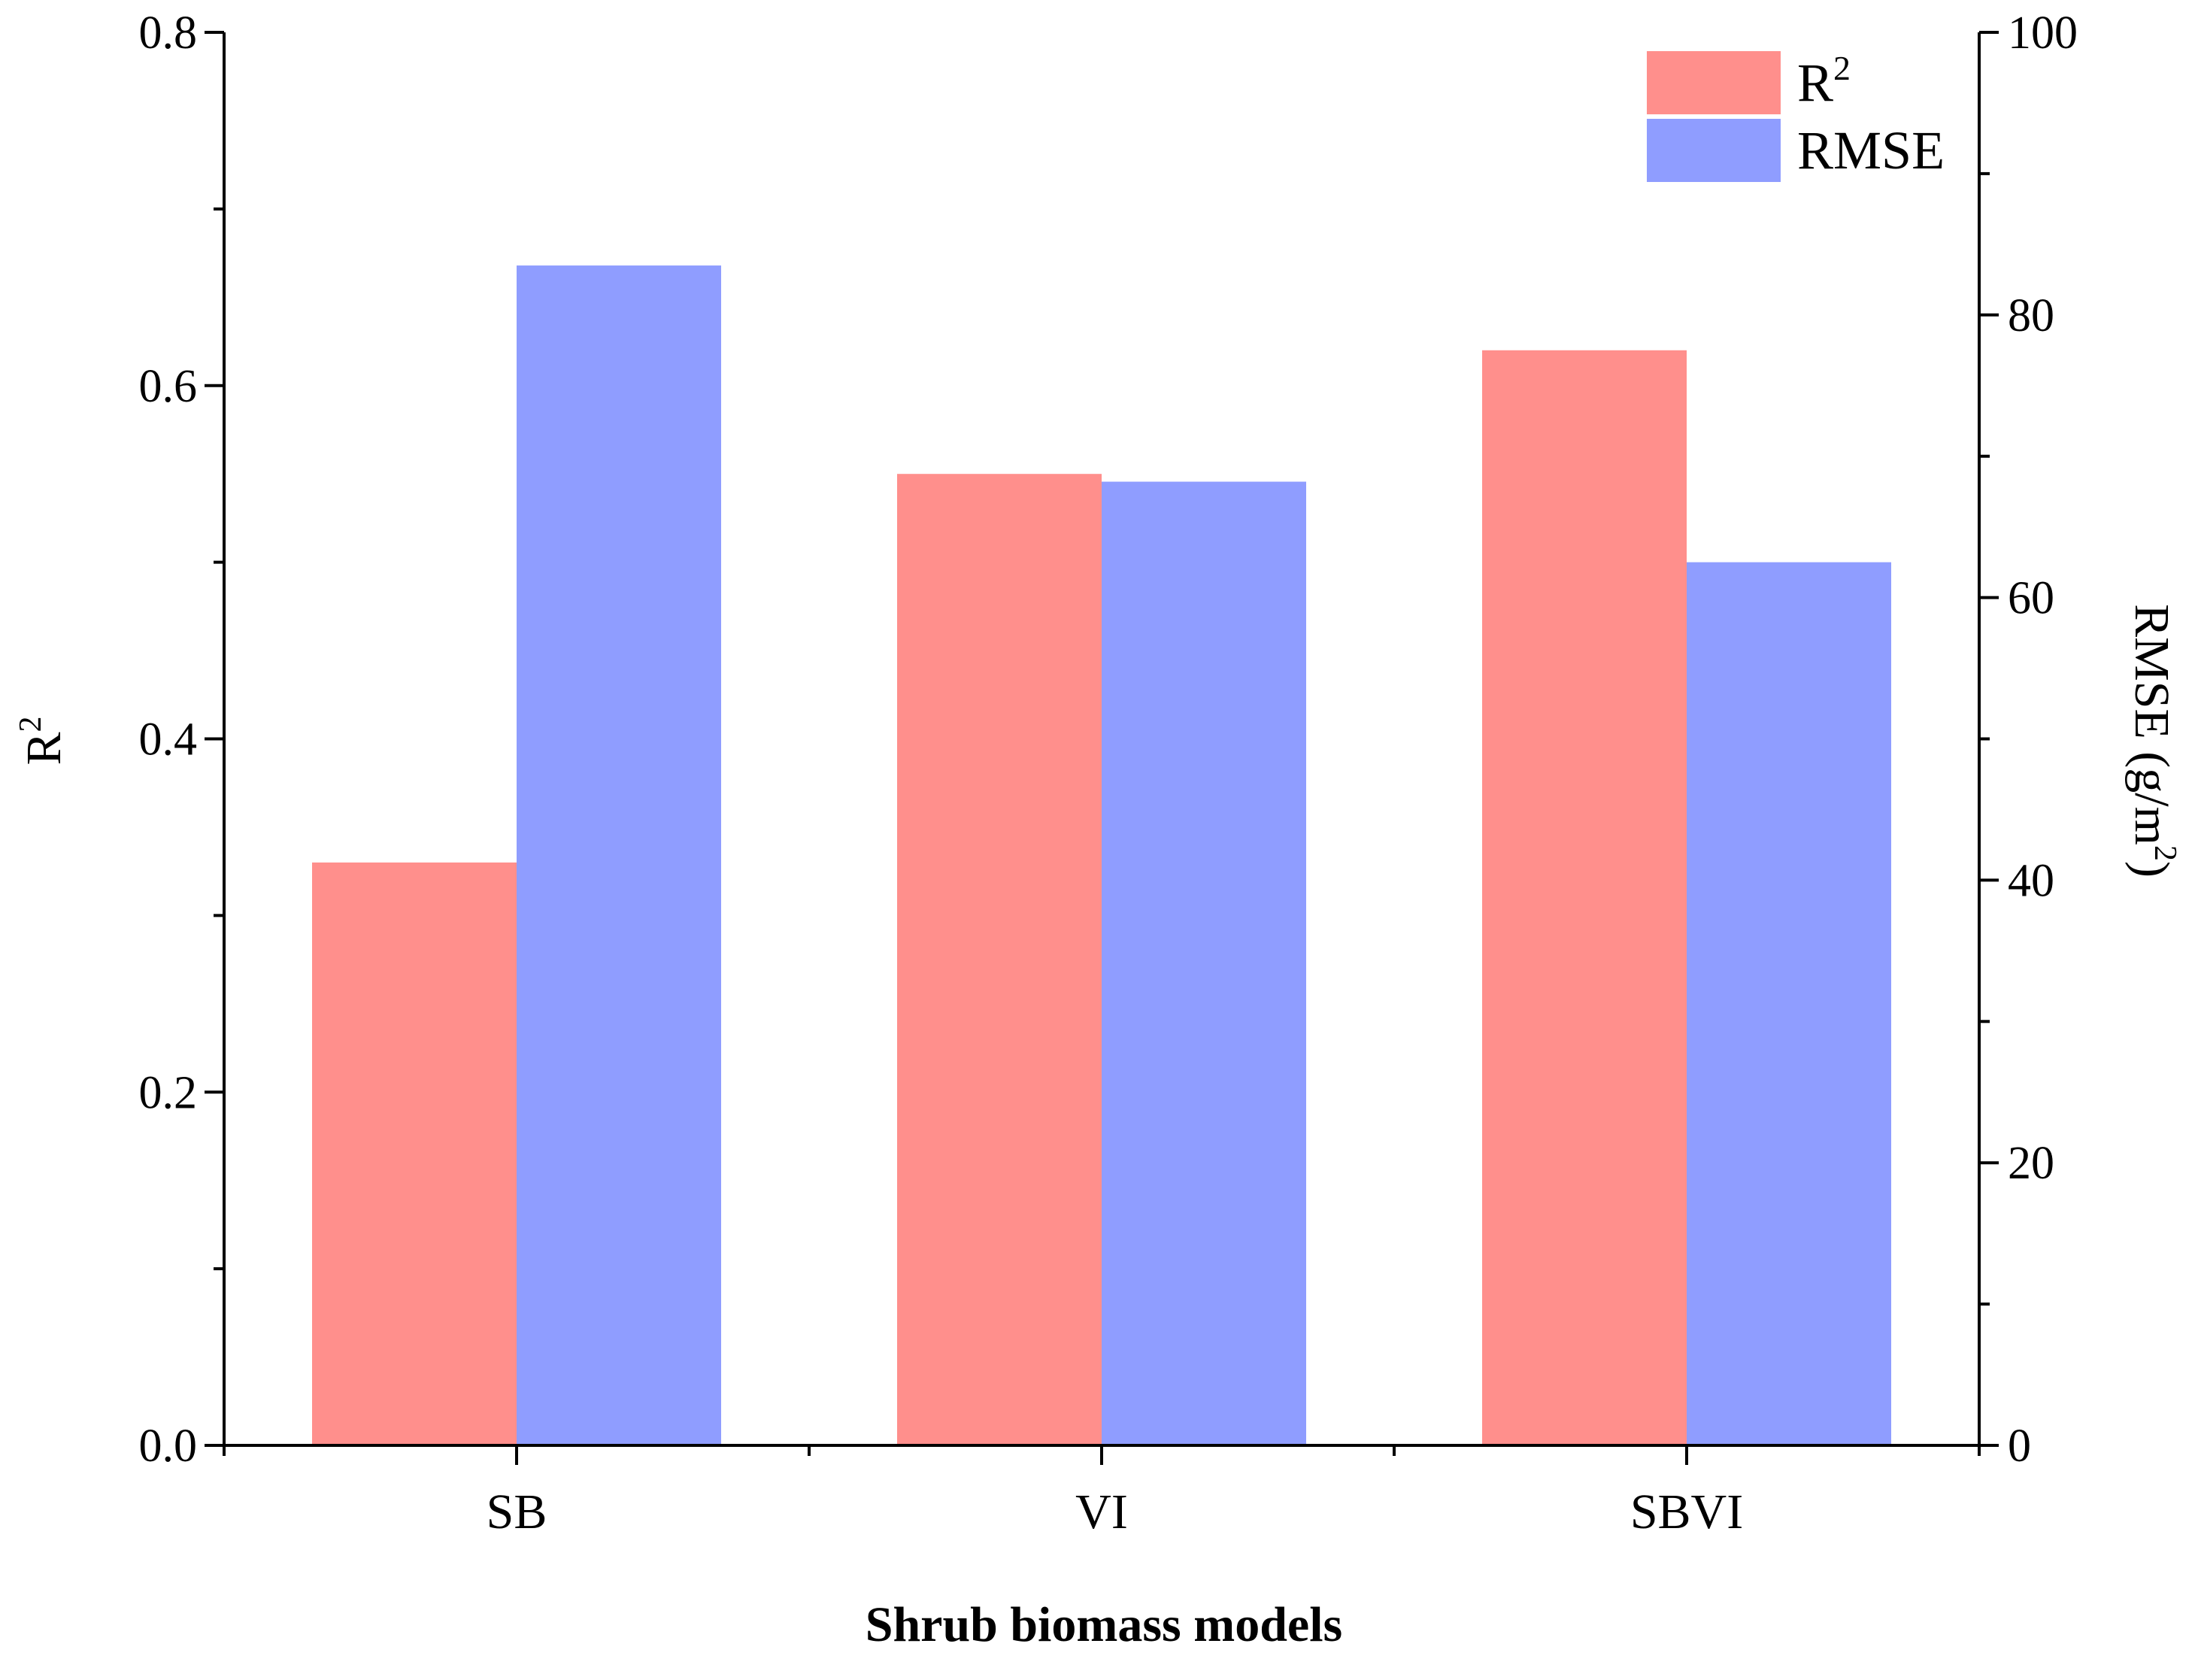 The image size is (2195, 1680). What do you see at coordinates (999, 959) in the screenshot?
I see `bar-r2-vi` at bounding box center [999, 959].